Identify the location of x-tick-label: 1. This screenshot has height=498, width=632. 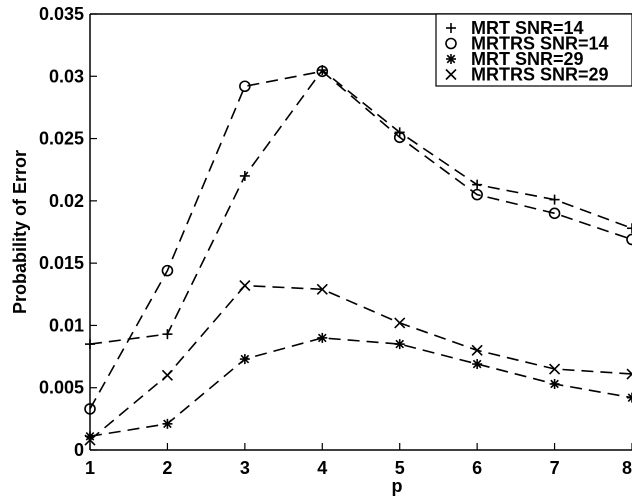
(90, 468).